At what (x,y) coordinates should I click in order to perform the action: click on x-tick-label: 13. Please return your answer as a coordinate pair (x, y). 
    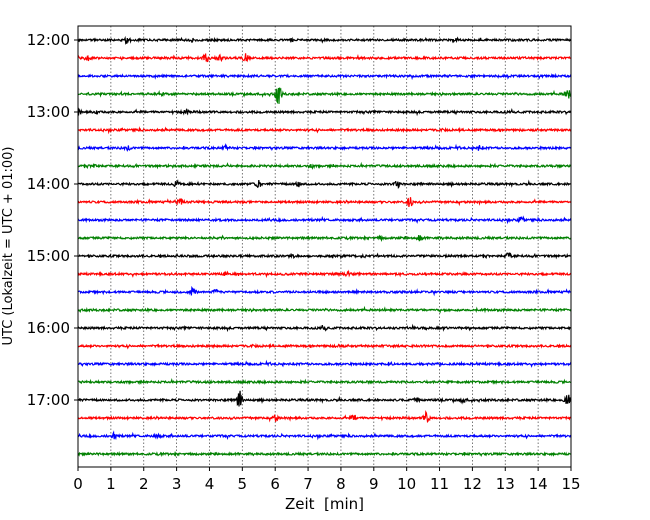
    Looking at the image, I should click on (505, 484).